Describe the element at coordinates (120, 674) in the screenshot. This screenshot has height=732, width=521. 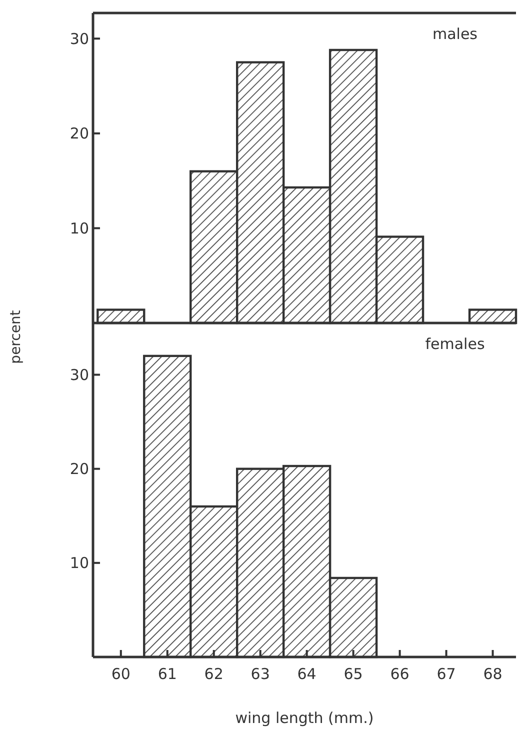
I see `x-tick-label: 60` at that location.